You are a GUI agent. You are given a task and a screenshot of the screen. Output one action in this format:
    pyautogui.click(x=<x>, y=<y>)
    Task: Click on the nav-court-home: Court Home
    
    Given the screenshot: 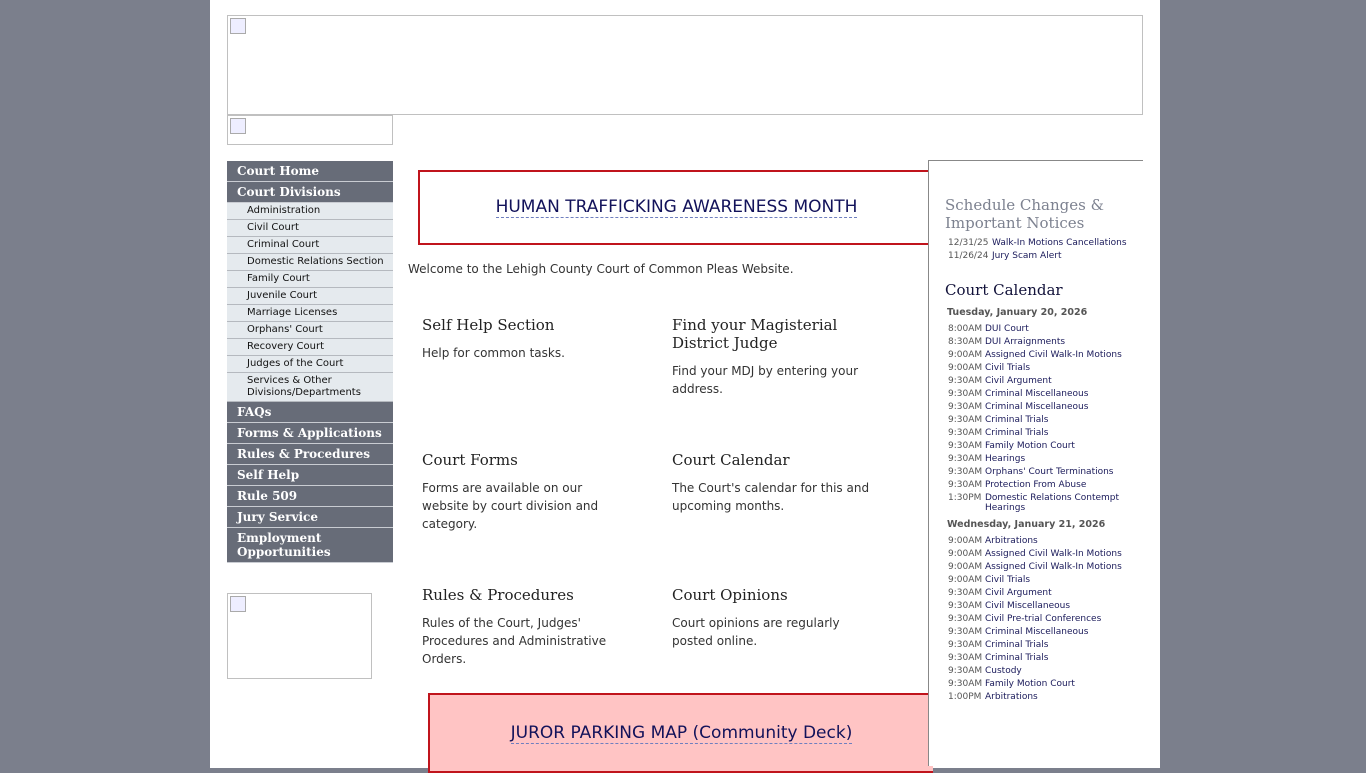 What is the action you would take?
    pyautogui.click(x=310, y=171)
    